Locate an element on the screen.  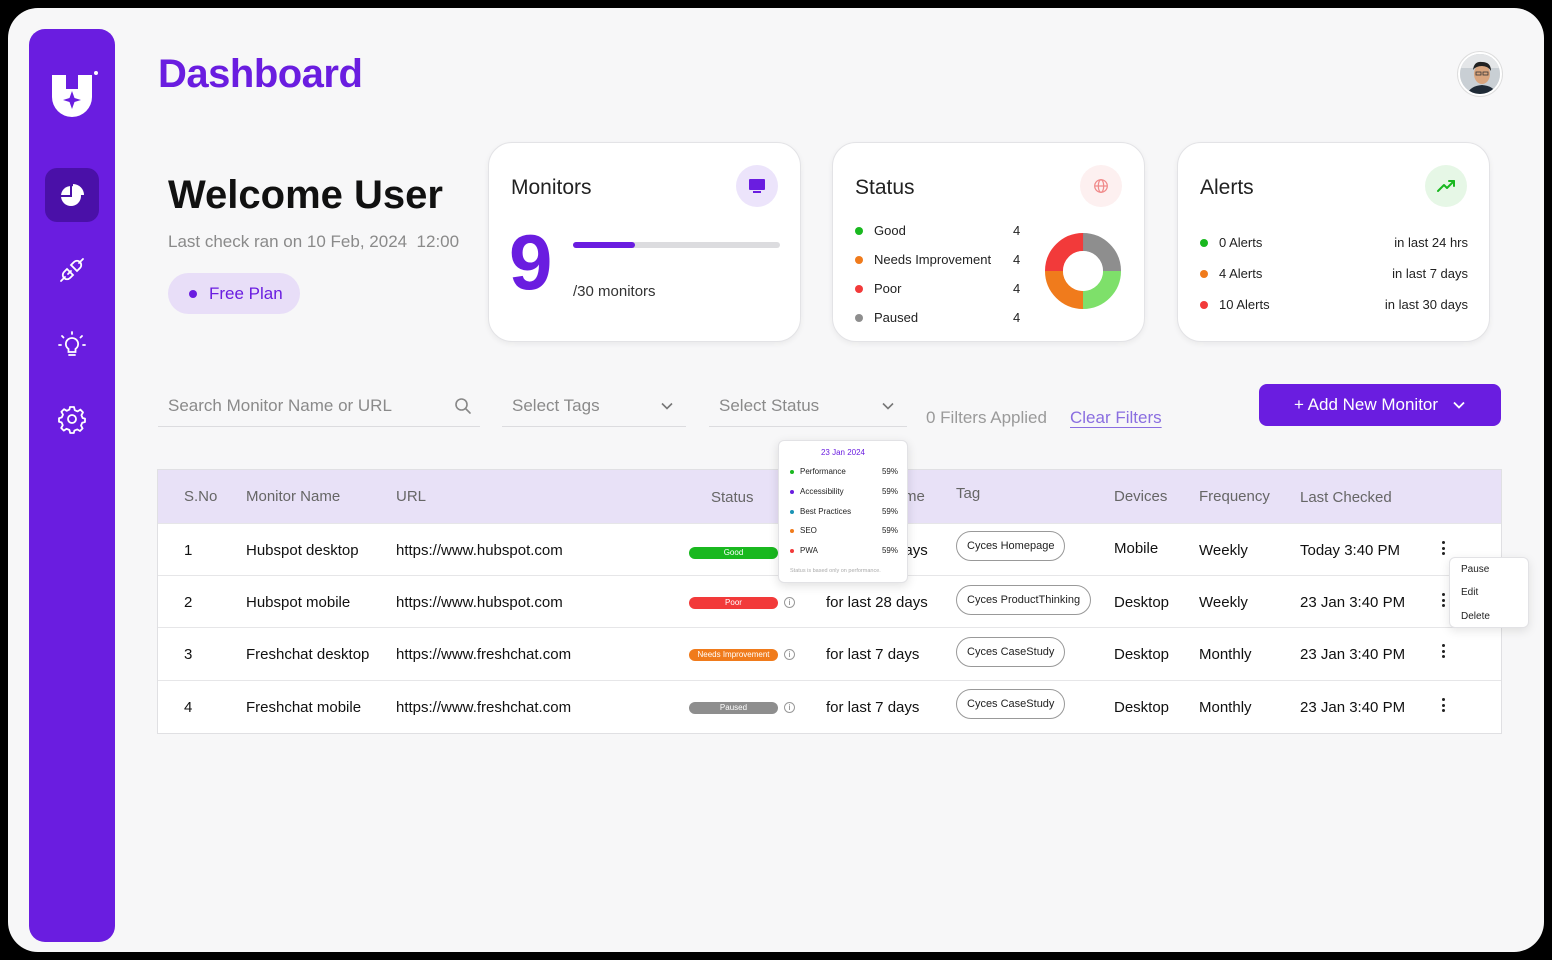
status-select-placeholder: Select Status is located at coordinates (769, 405).